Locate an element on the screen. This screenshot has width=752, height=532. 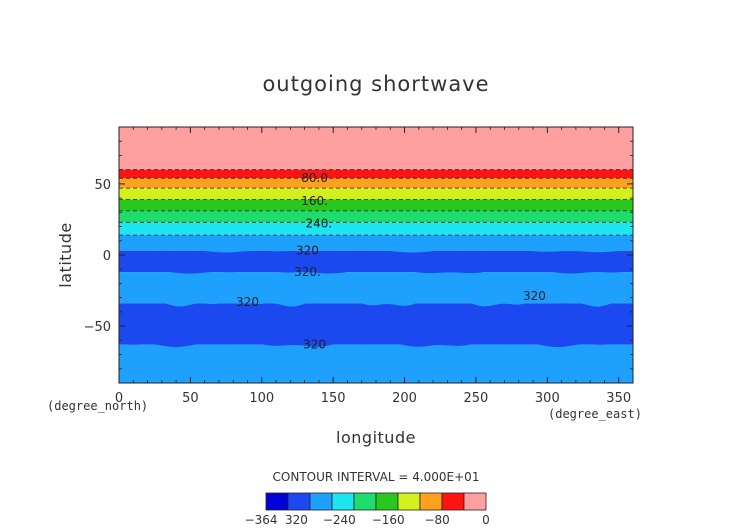
x-tick-label: 100 is located at coordinates (261, 398).